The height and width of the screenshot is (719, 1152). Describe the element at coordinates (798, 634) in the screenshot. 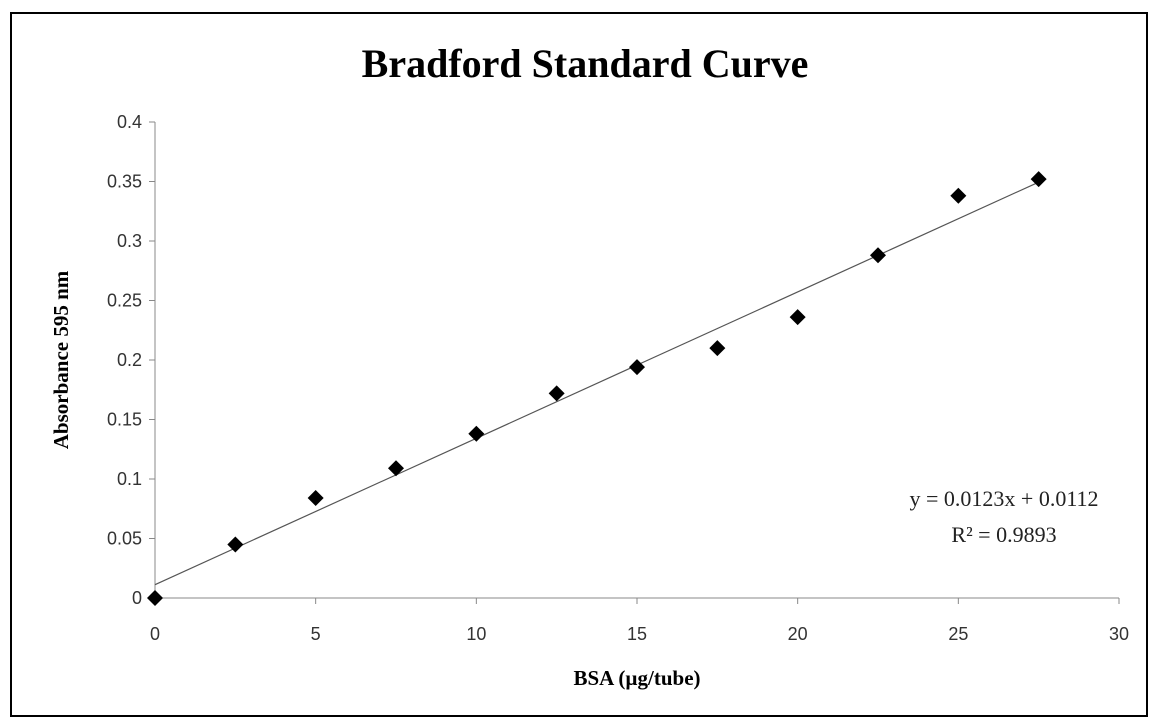

I see `x-tick-label: 20` at that location.